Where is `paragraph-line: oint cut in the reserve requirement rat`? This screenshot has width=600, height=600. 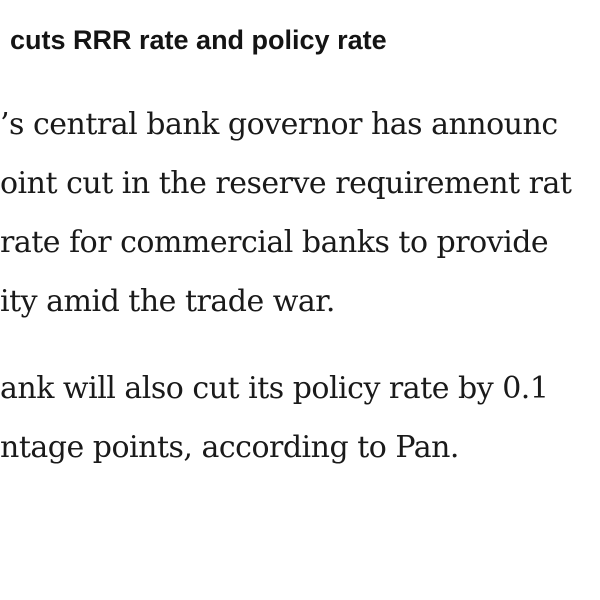 paragraph-line: oint cut in the reserve requirement rat is located at coordinates (286, 183).